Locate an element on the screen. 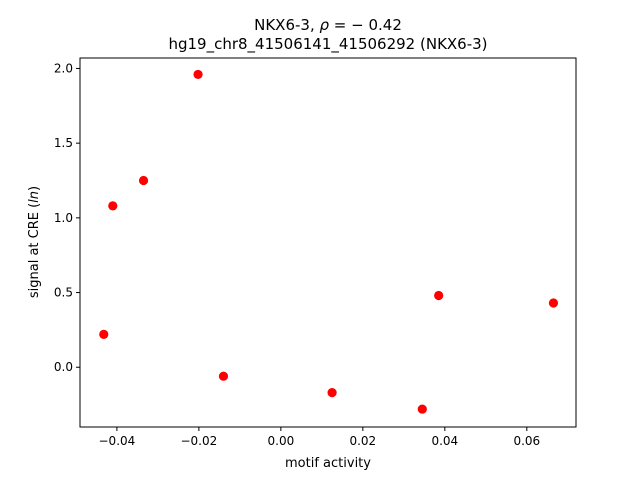  x-tick-label: 0.06 is located at coordinates (526, 441).